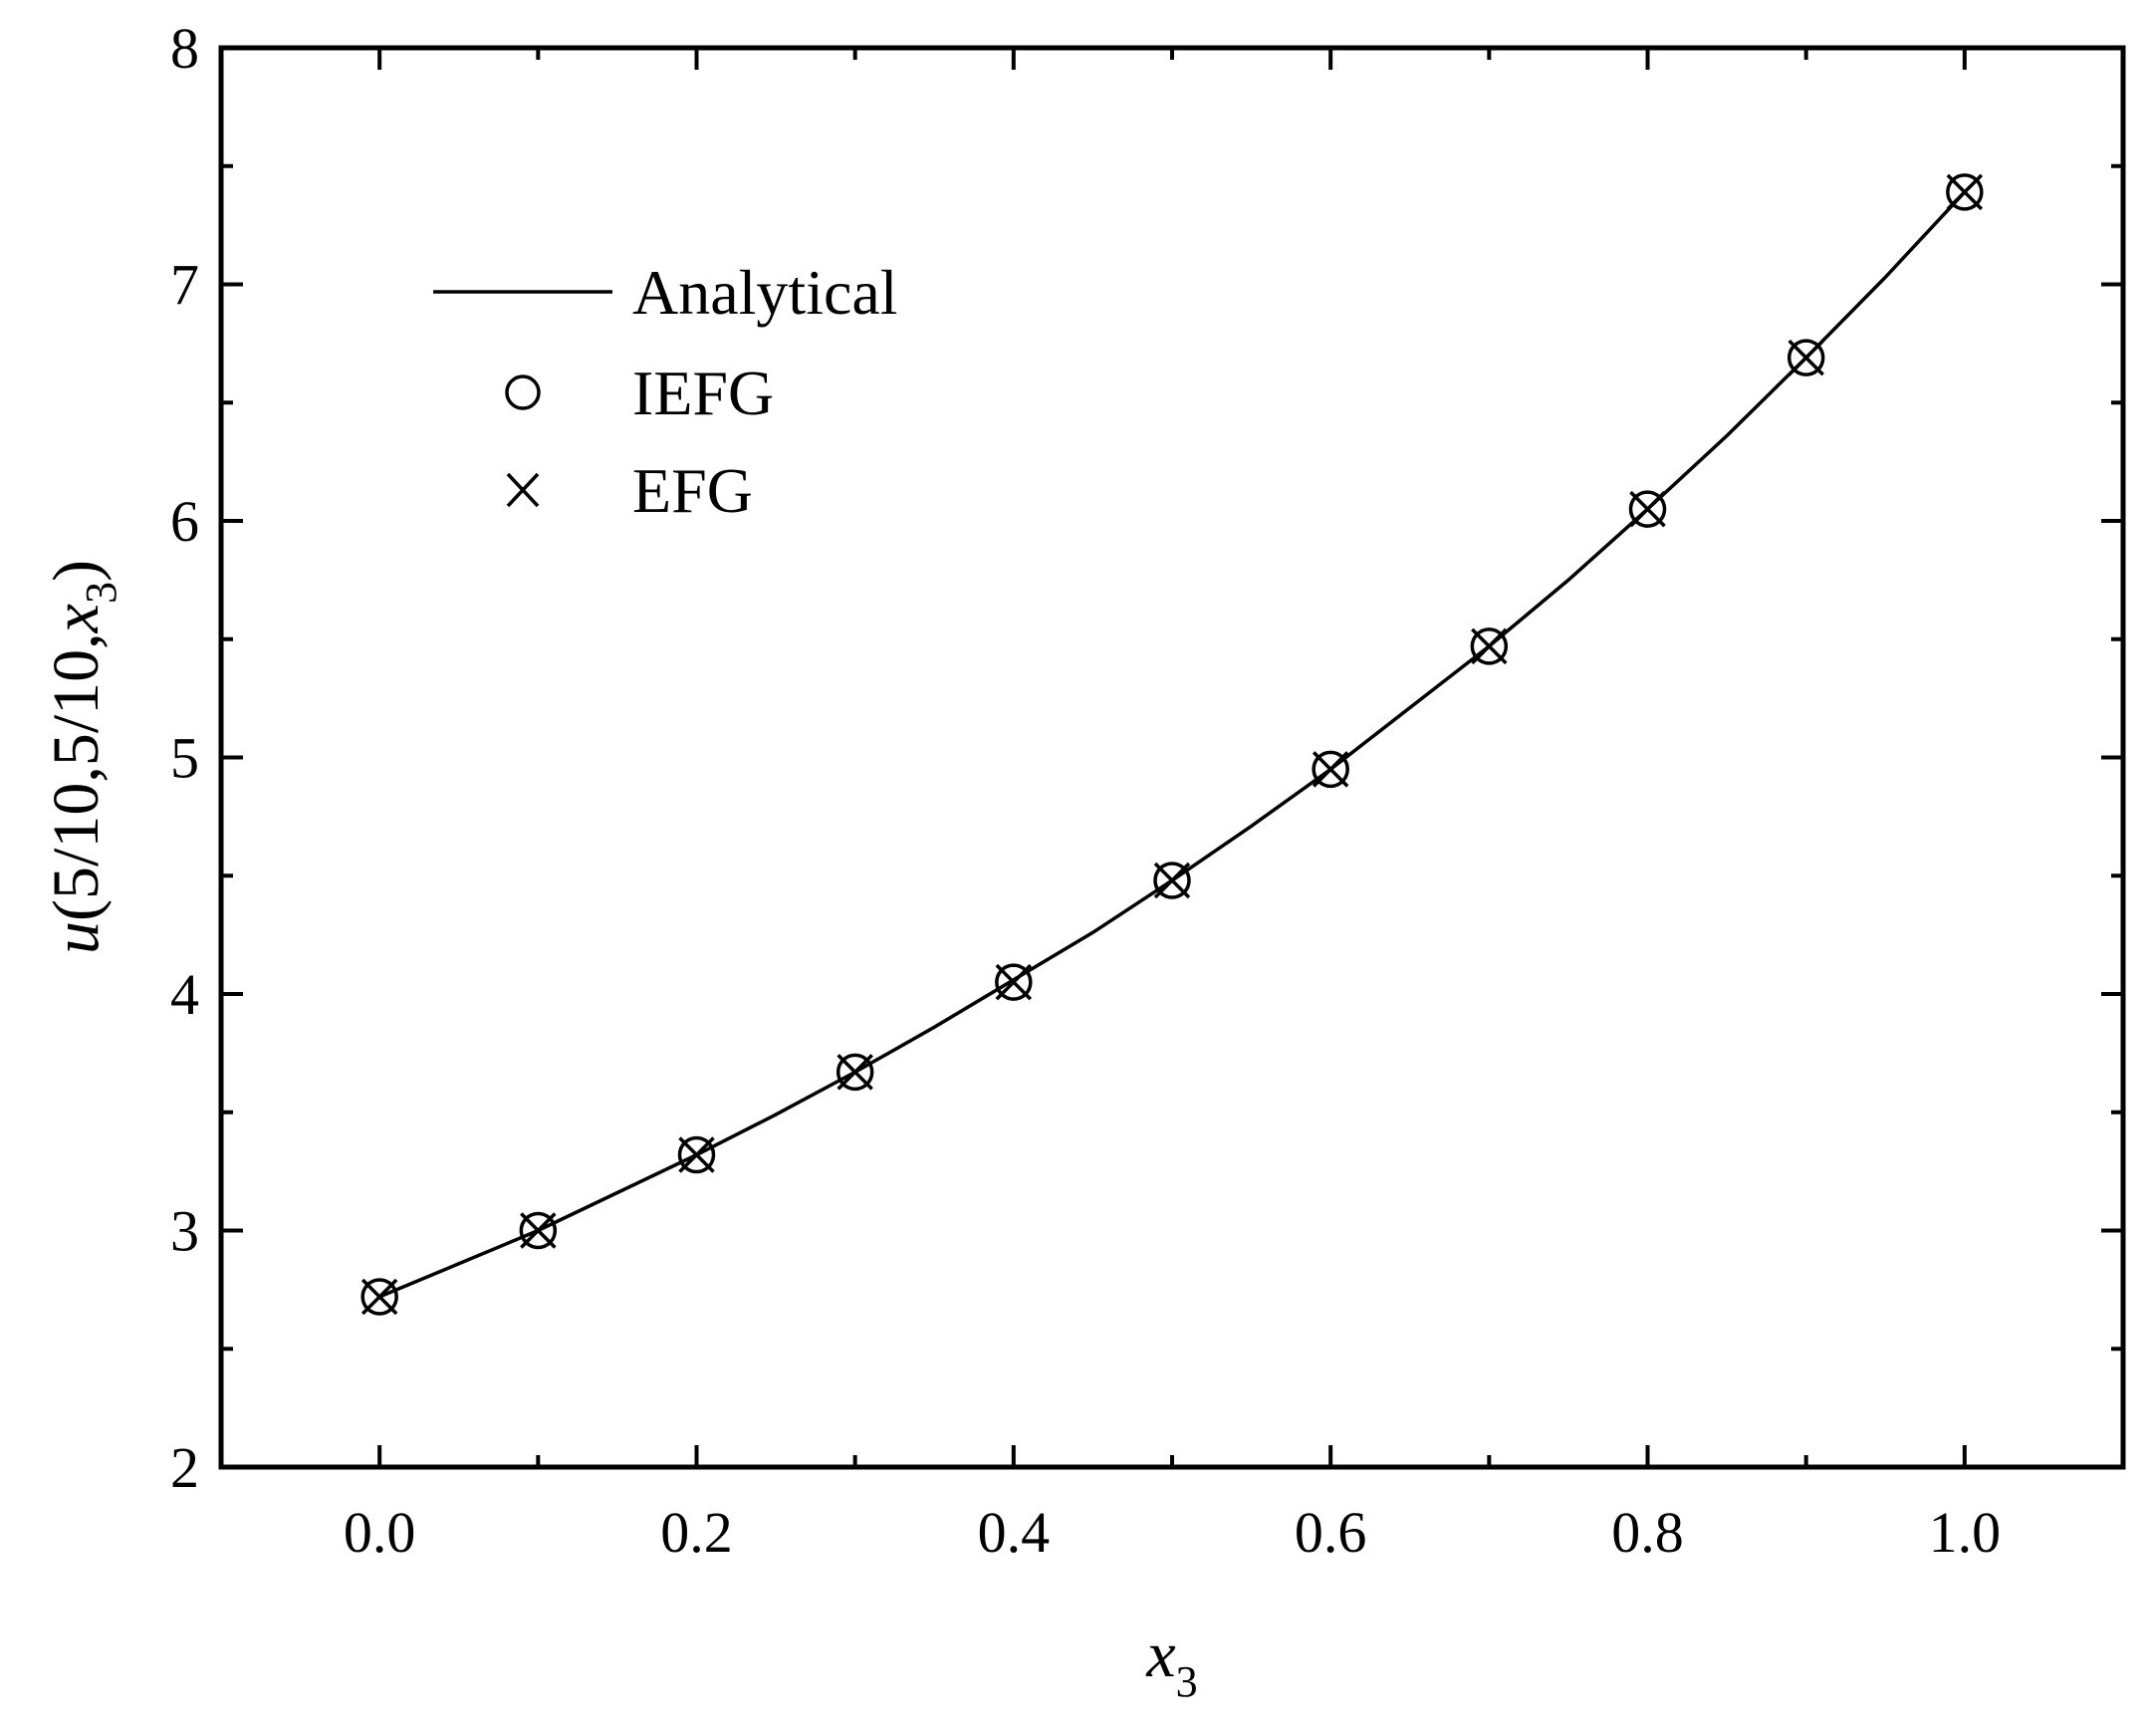  I want to click on x-tick-label: 0.4, so click(1014, 1533).